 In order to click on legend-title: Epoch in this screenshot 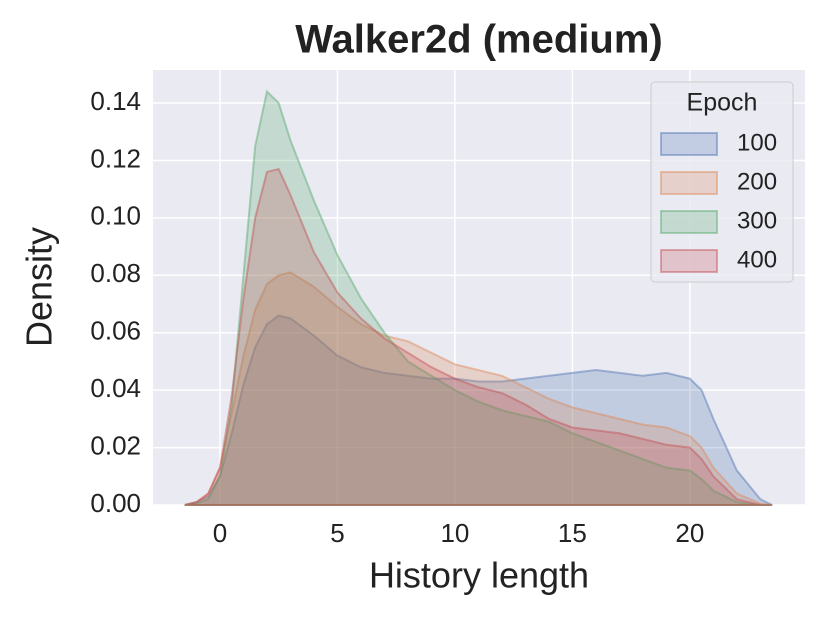, I will do `click(722, 103)`.